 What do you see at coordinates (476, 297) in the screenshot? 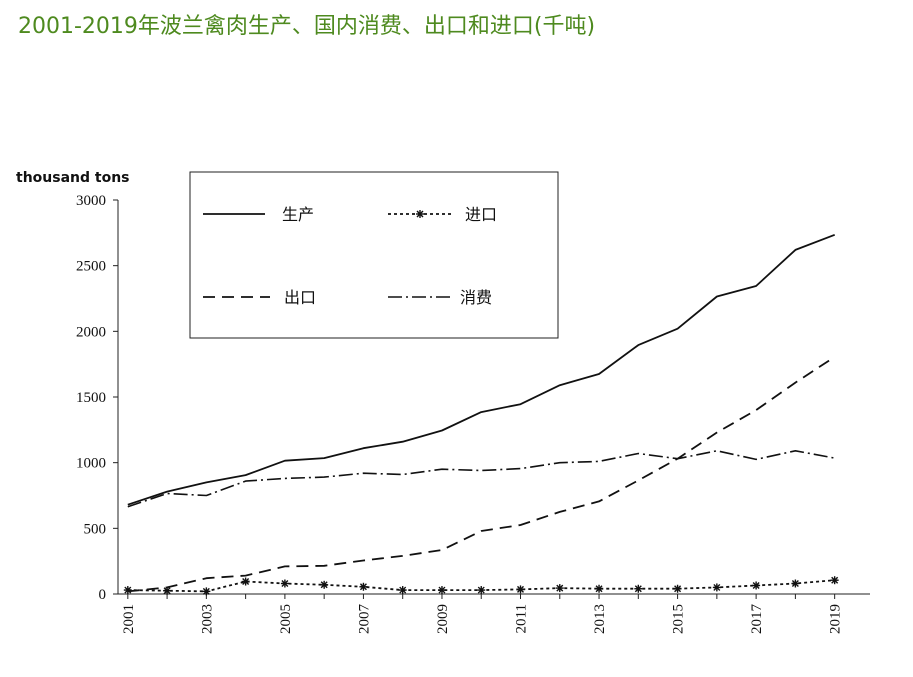
I see `legend-label: 消费` at bounding box center [476, 297].